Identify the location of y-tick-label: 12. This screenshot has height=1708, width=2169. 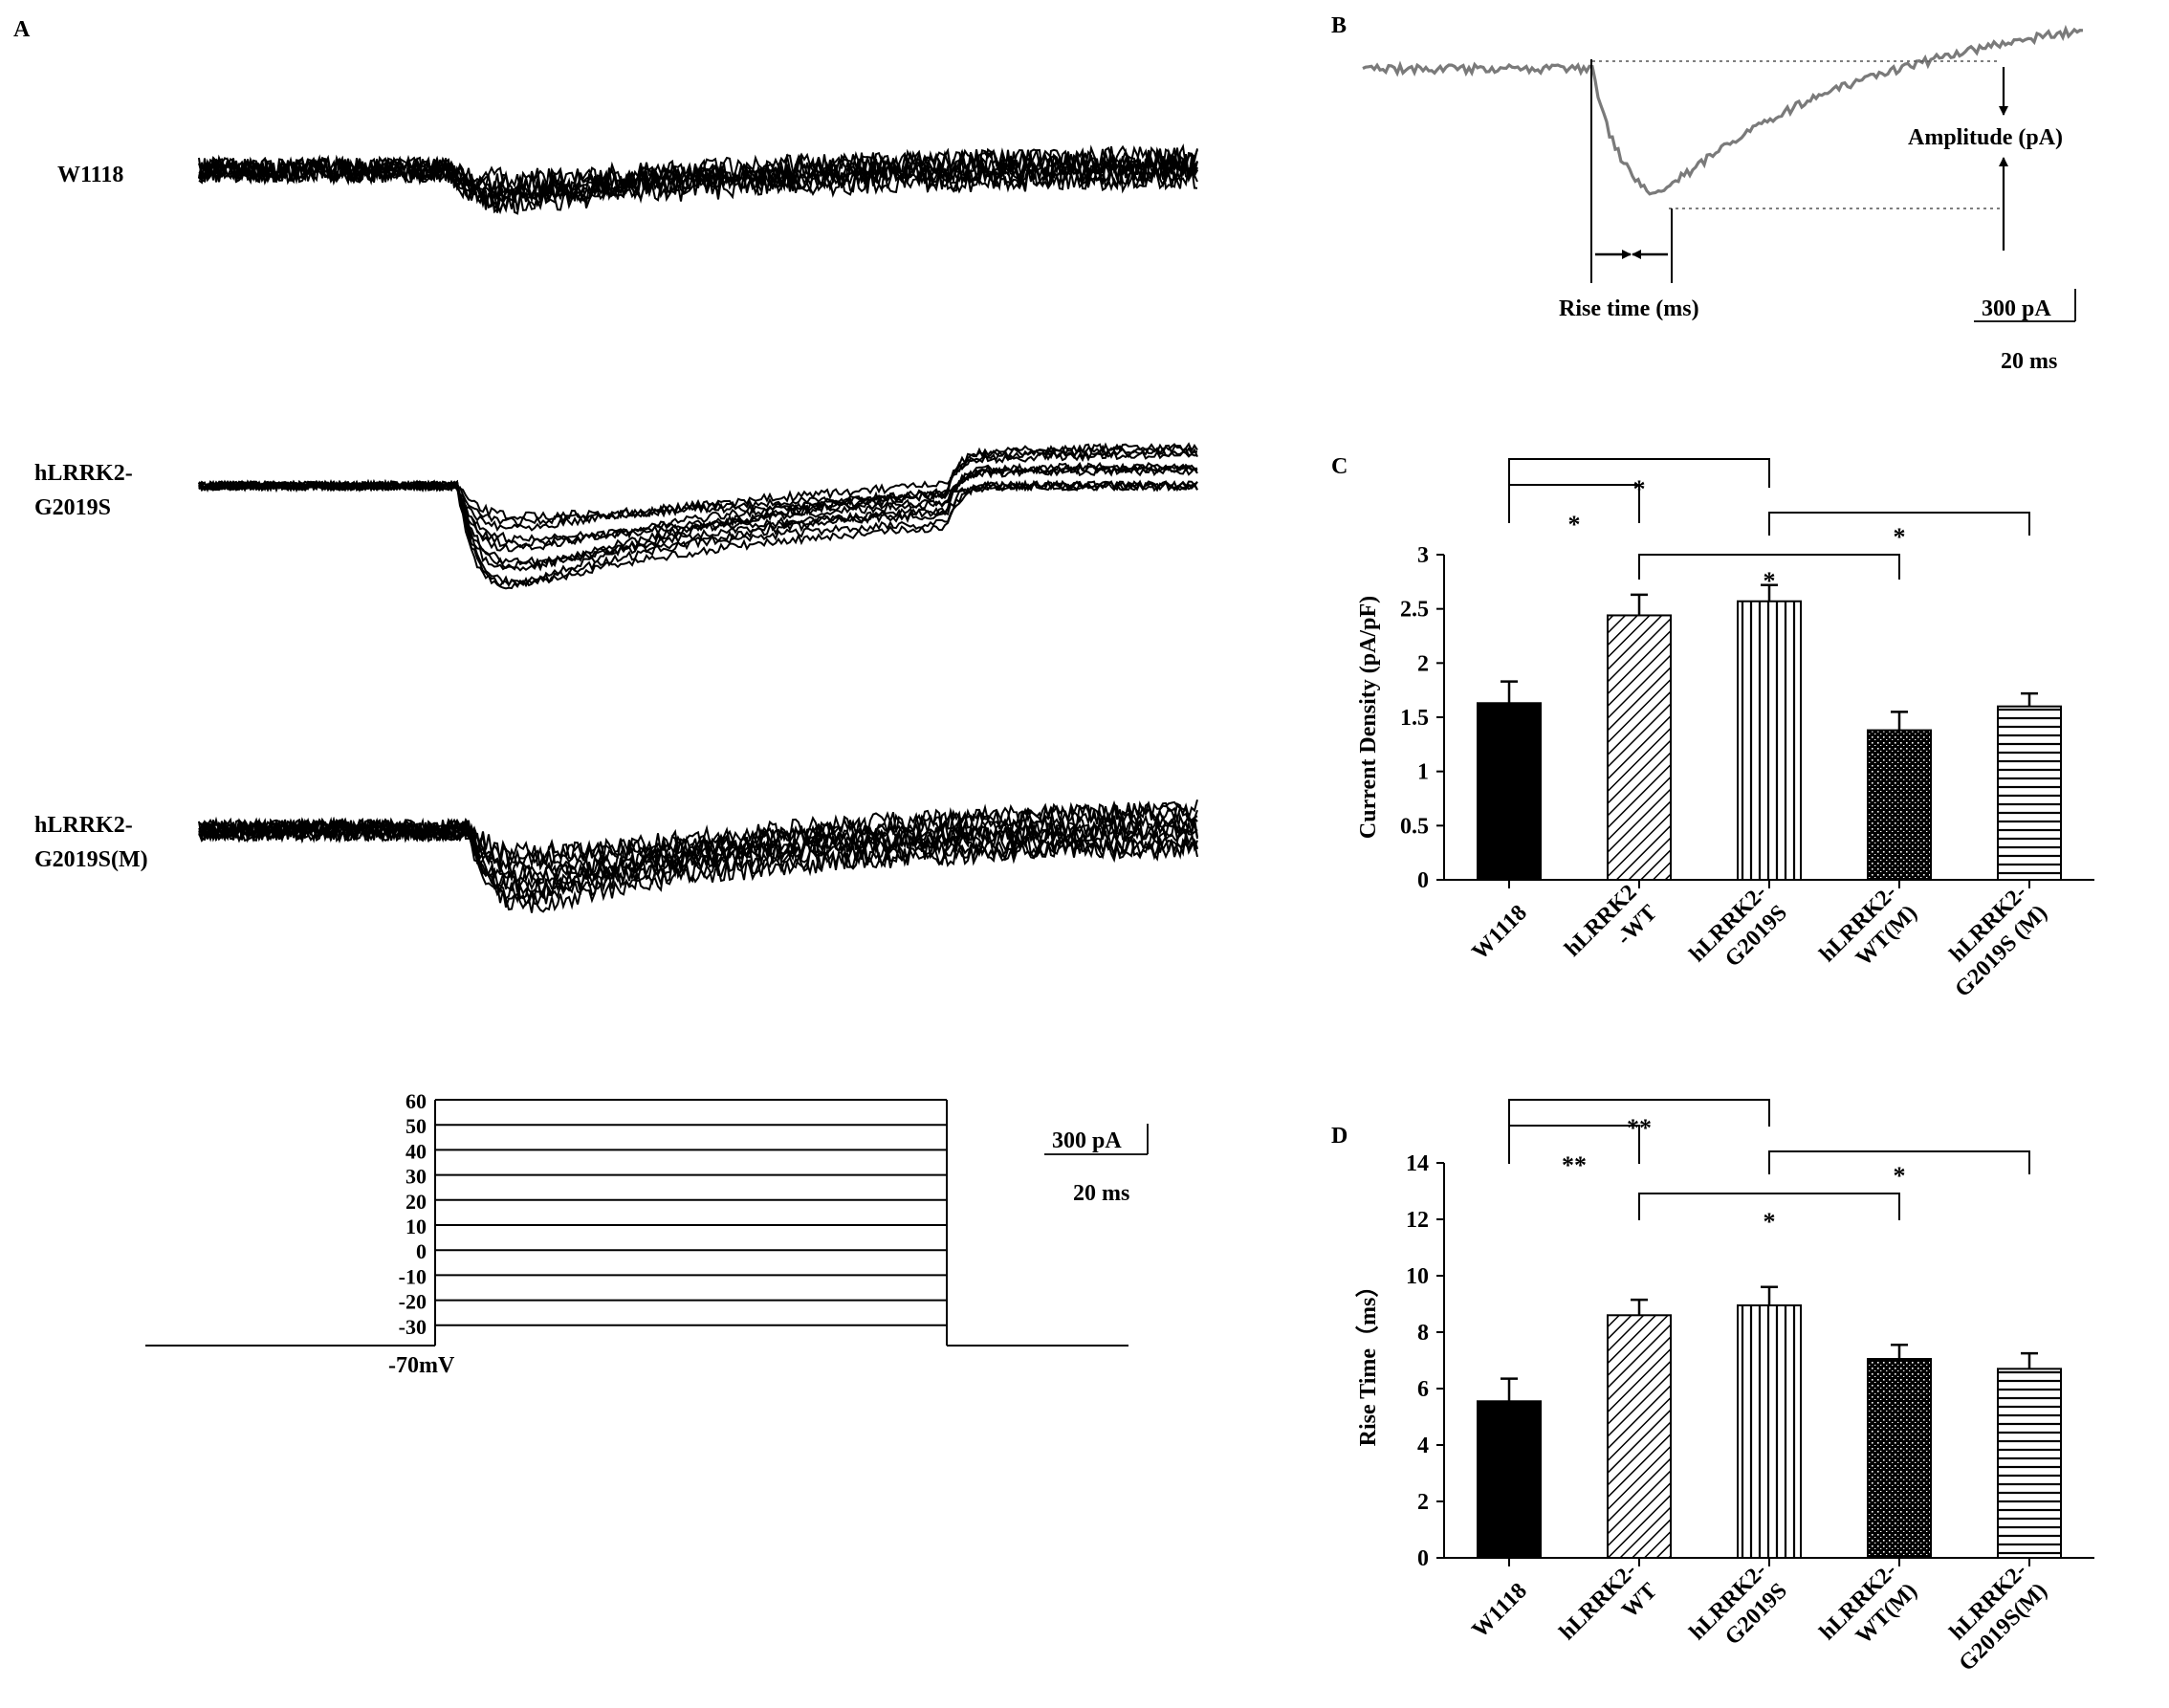
(1418, 1220).